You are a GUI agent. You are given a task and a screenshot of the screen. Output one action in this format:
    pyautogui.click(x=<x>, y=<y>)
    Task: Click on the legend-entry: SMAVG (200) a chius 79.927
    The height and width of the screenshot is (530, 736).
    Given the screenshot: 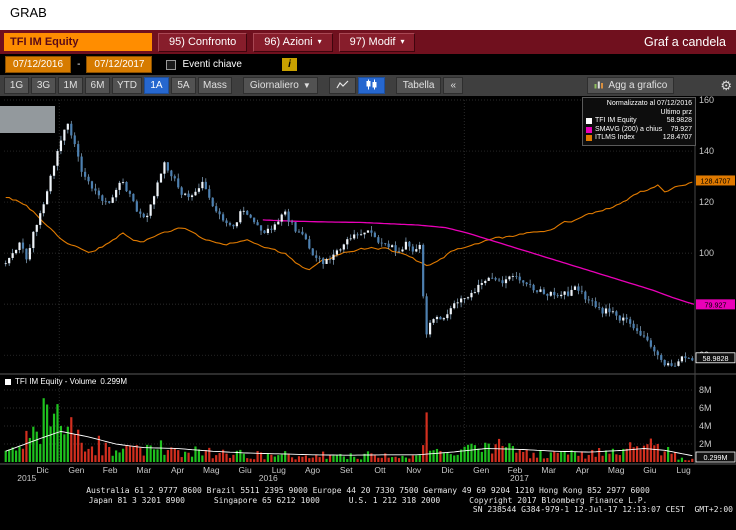 What is the action you would take?
    pyautogui.click(x=639, y=130)
    